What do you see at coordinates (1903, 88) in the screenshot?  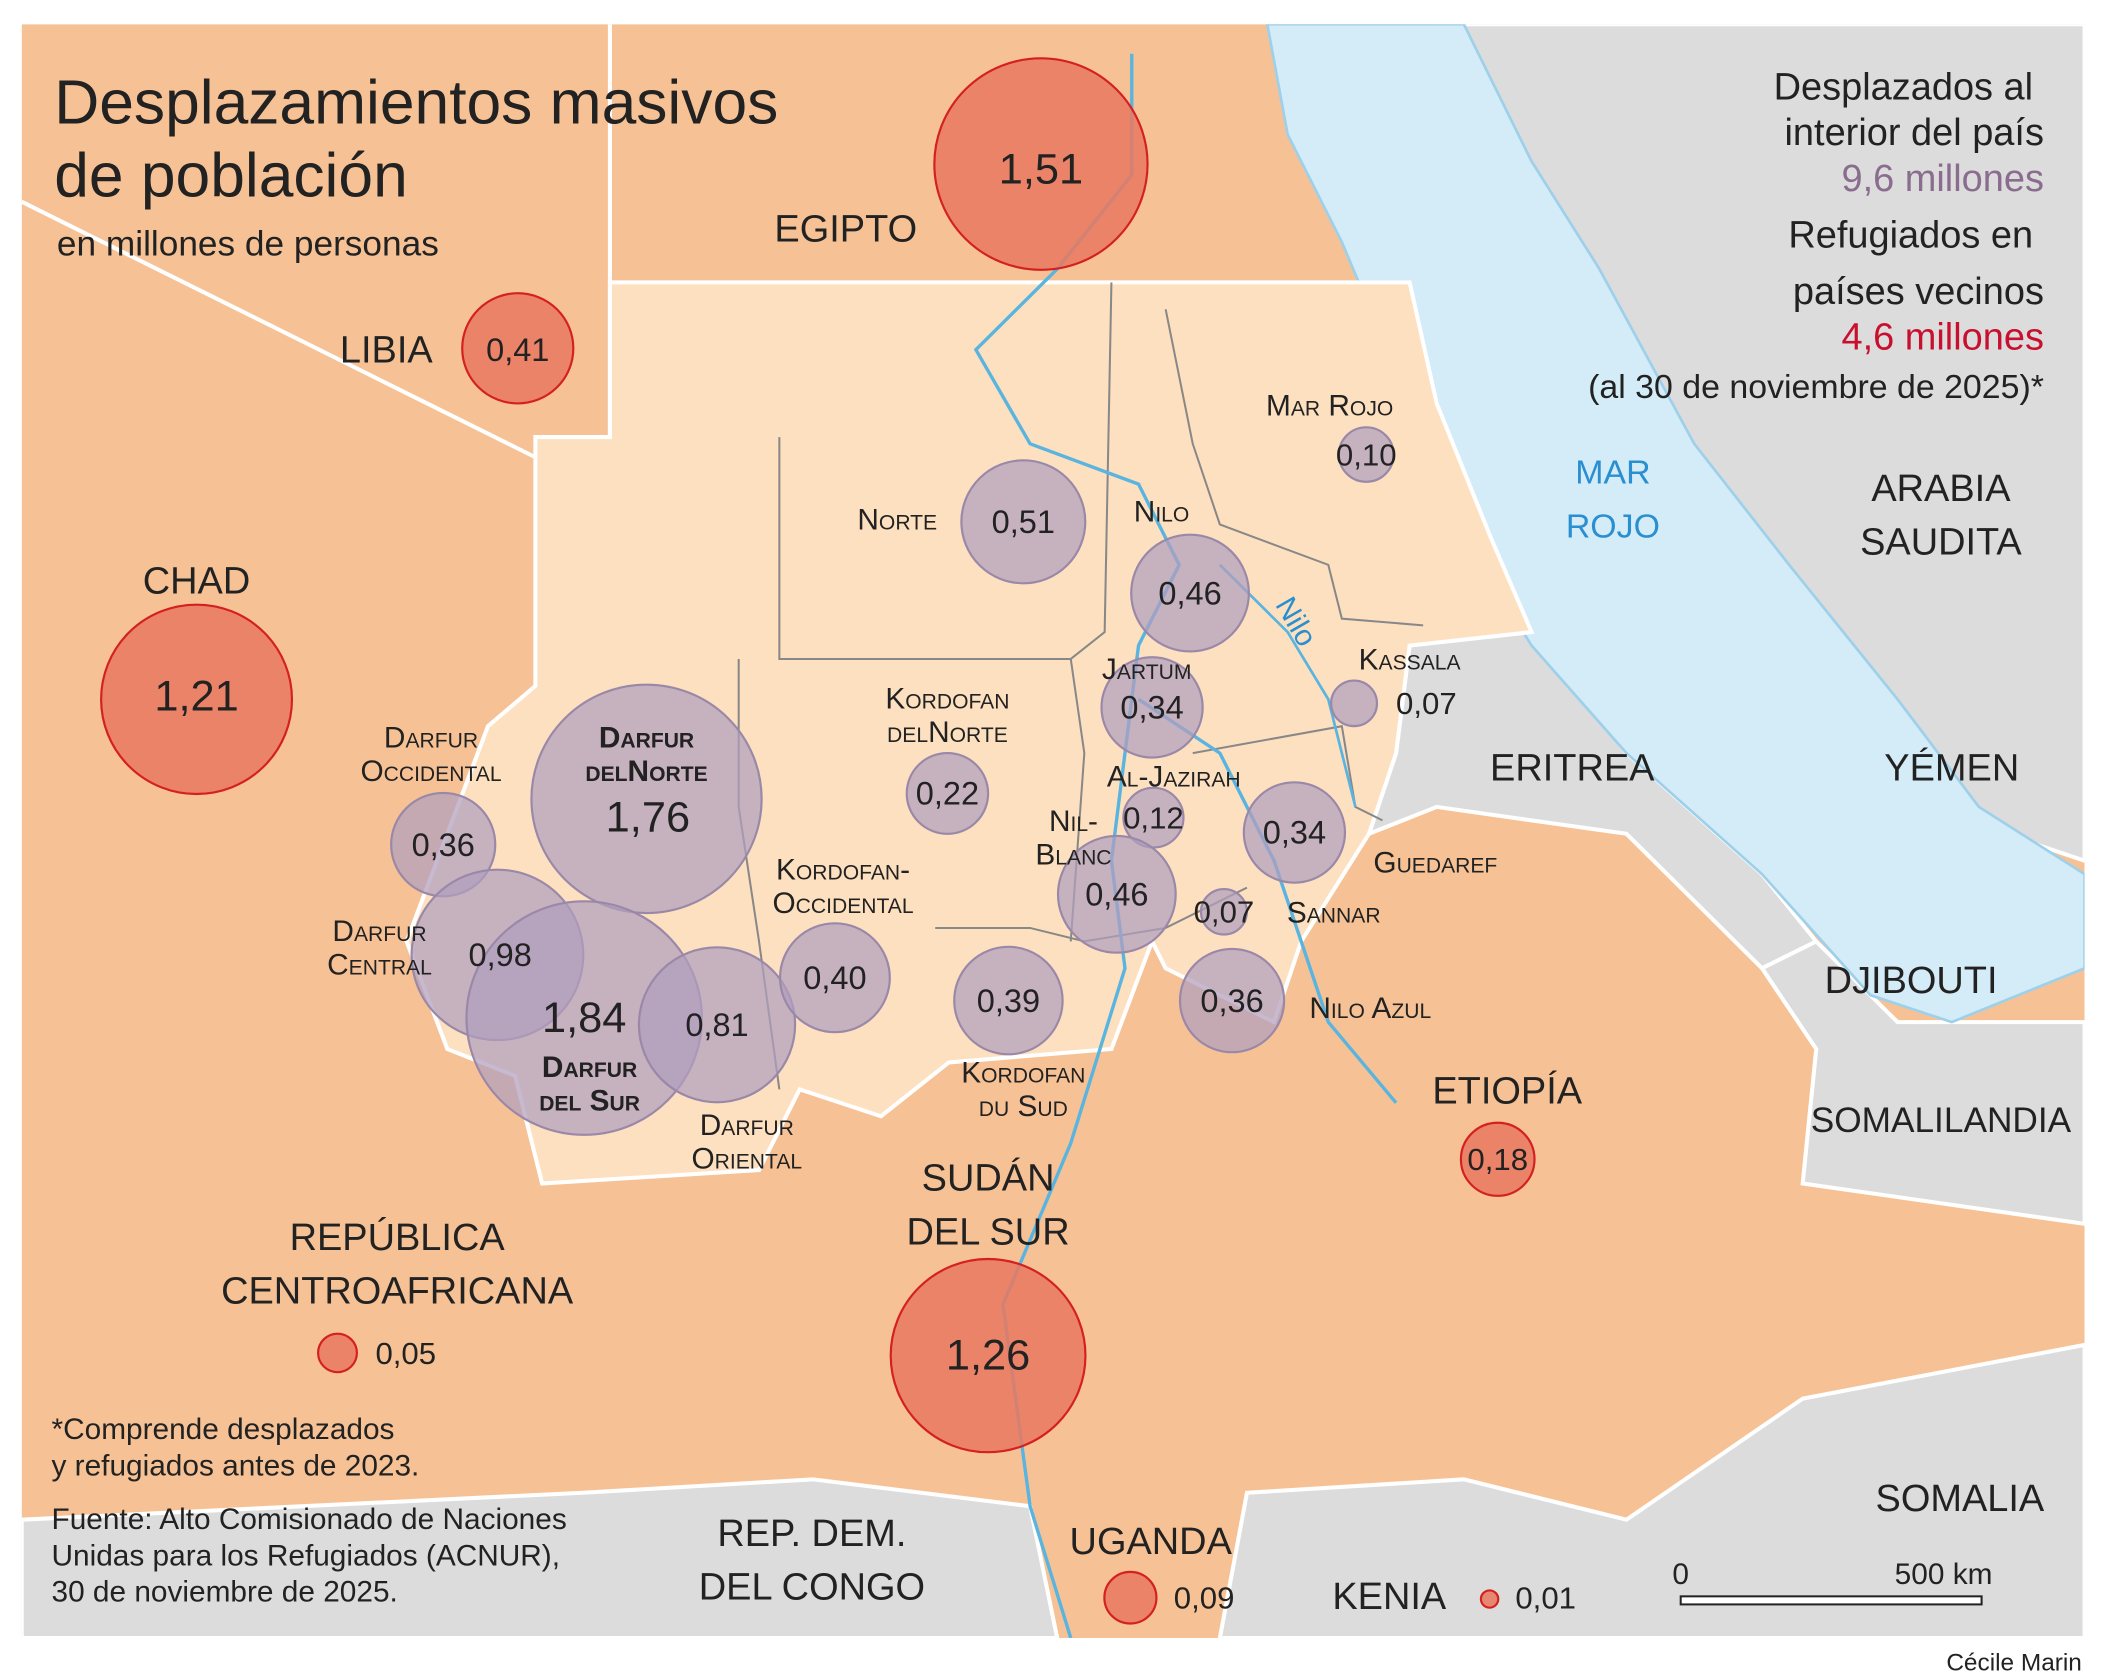 I see `idp-label: Desplazados al` at bounding box center [1903, 88].